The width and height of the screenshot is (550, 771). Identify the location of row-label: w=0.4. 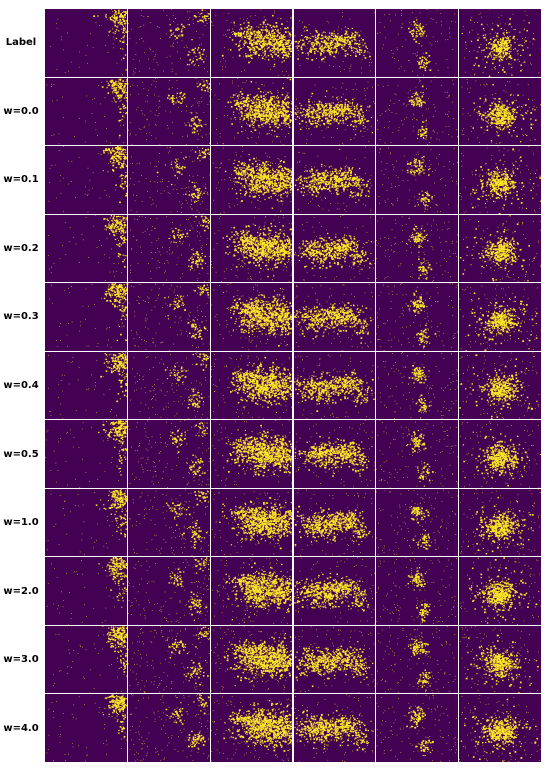
(21, 386).